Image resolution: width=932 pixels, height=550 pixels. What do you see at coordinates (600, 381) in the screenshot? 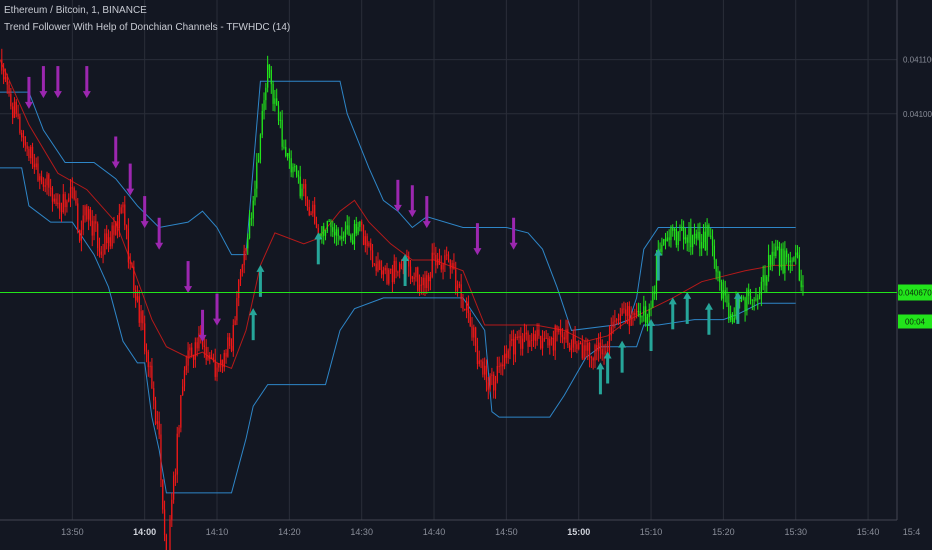
I see `buy-arrow-shaft` at bounding box center [600, 381].